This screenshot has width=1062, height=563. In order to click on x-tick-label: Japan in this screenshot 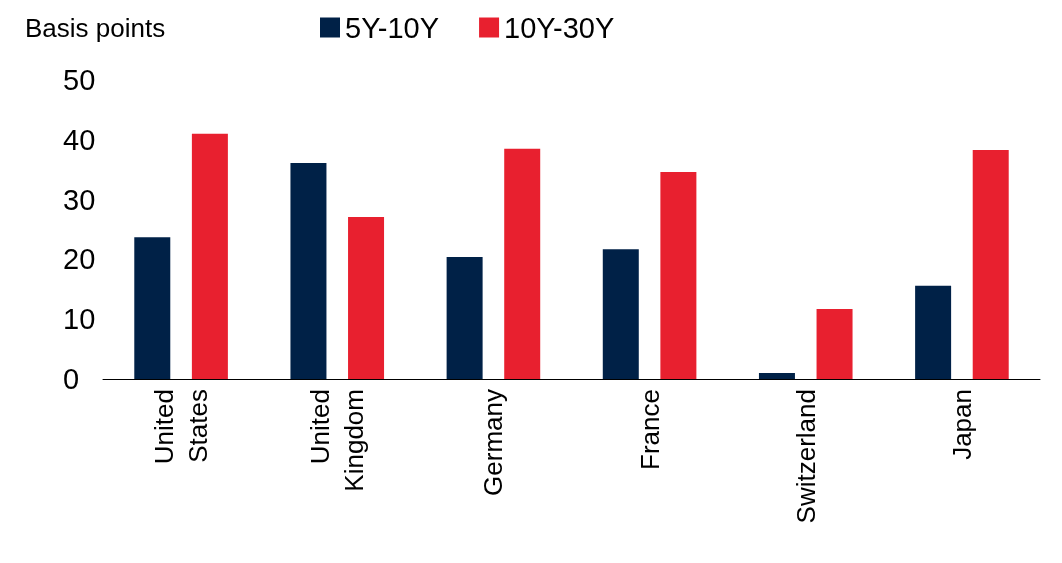, I will do `click(961, 424)`.